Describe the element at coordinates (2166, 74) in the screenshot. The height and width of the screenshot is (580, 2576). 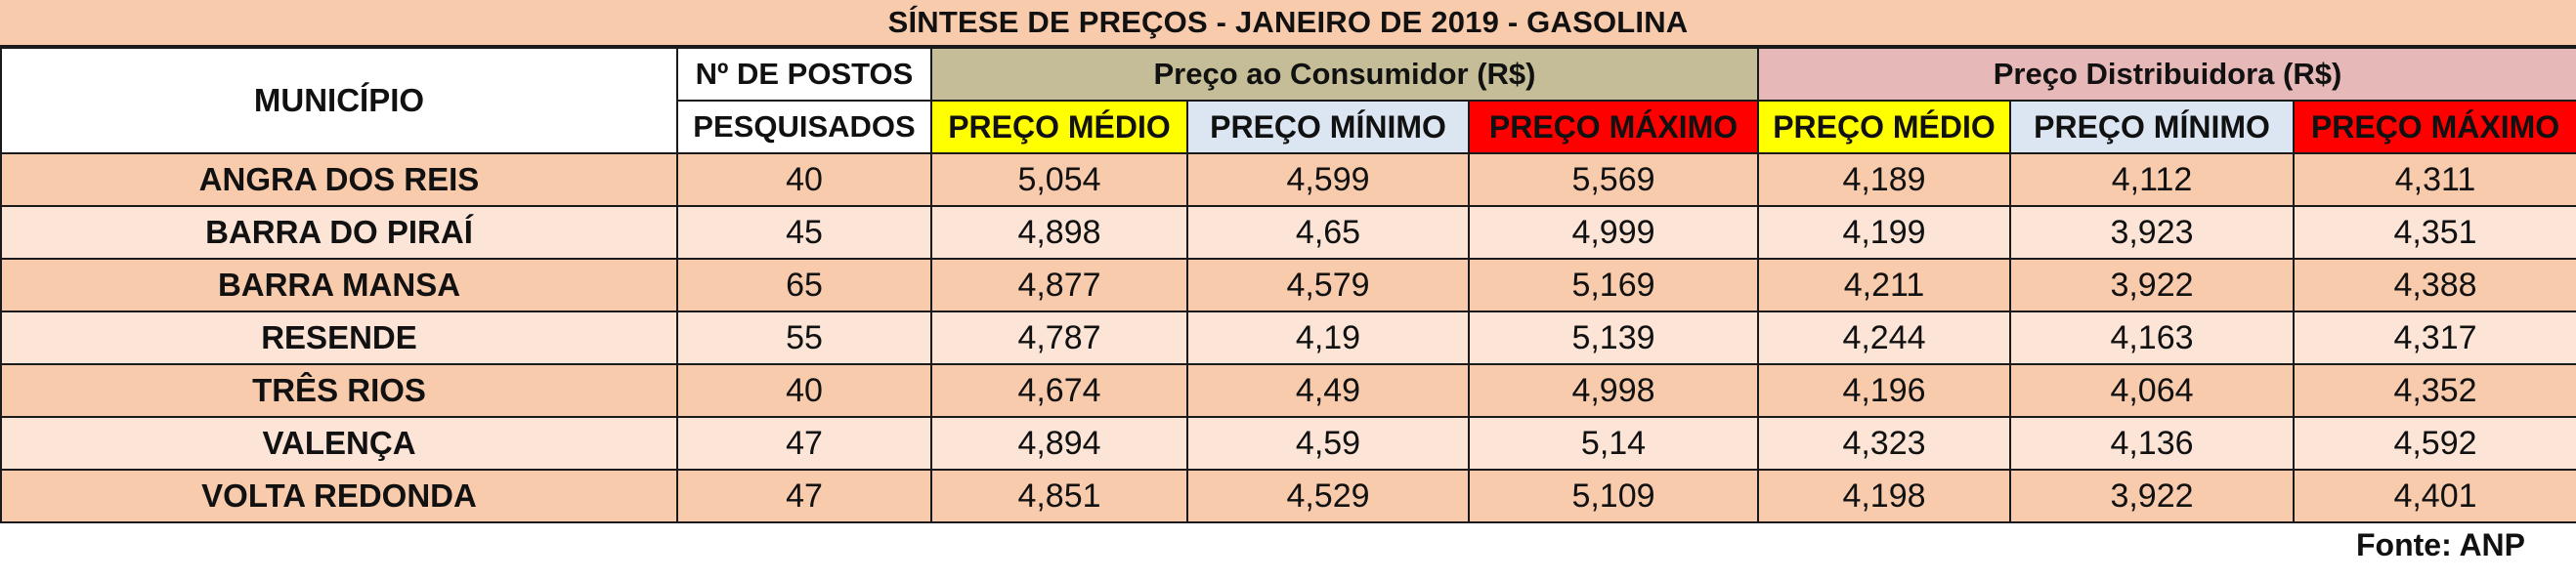
I see `header-group-distributor: Preço Distribuidora (R$)` at that location.